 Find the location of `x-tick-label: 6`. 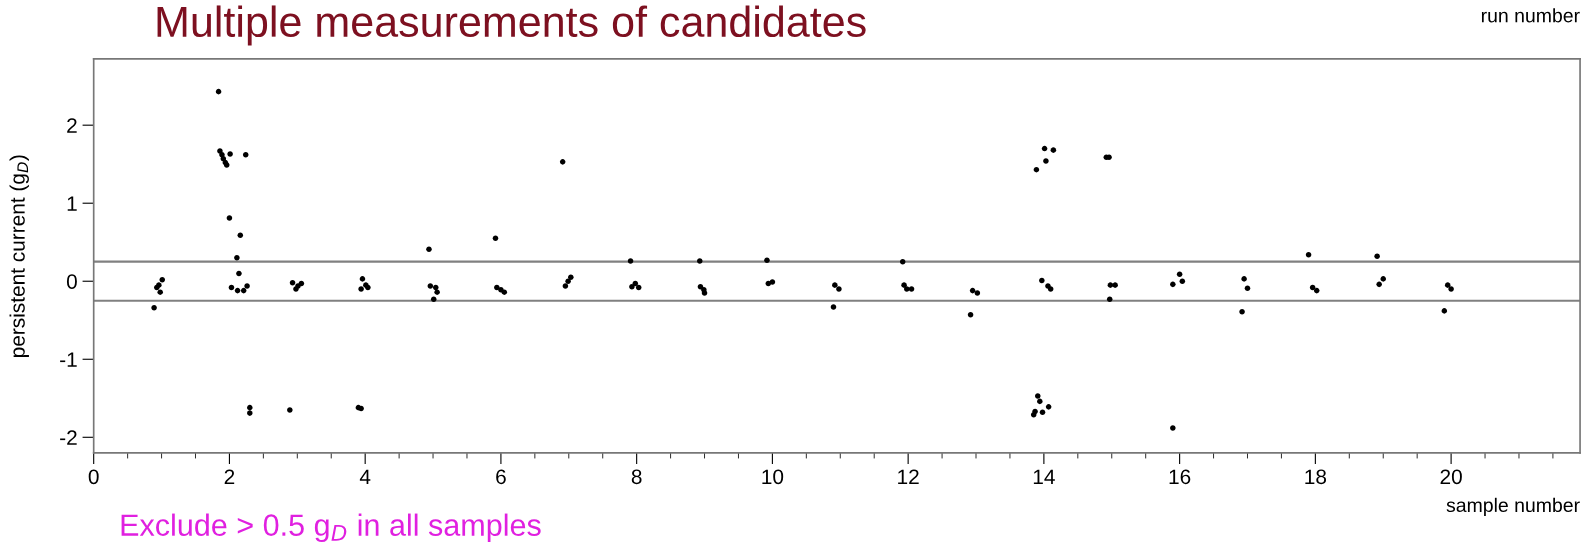

x-tick-label: 6 is located at coordinates (501, 477).